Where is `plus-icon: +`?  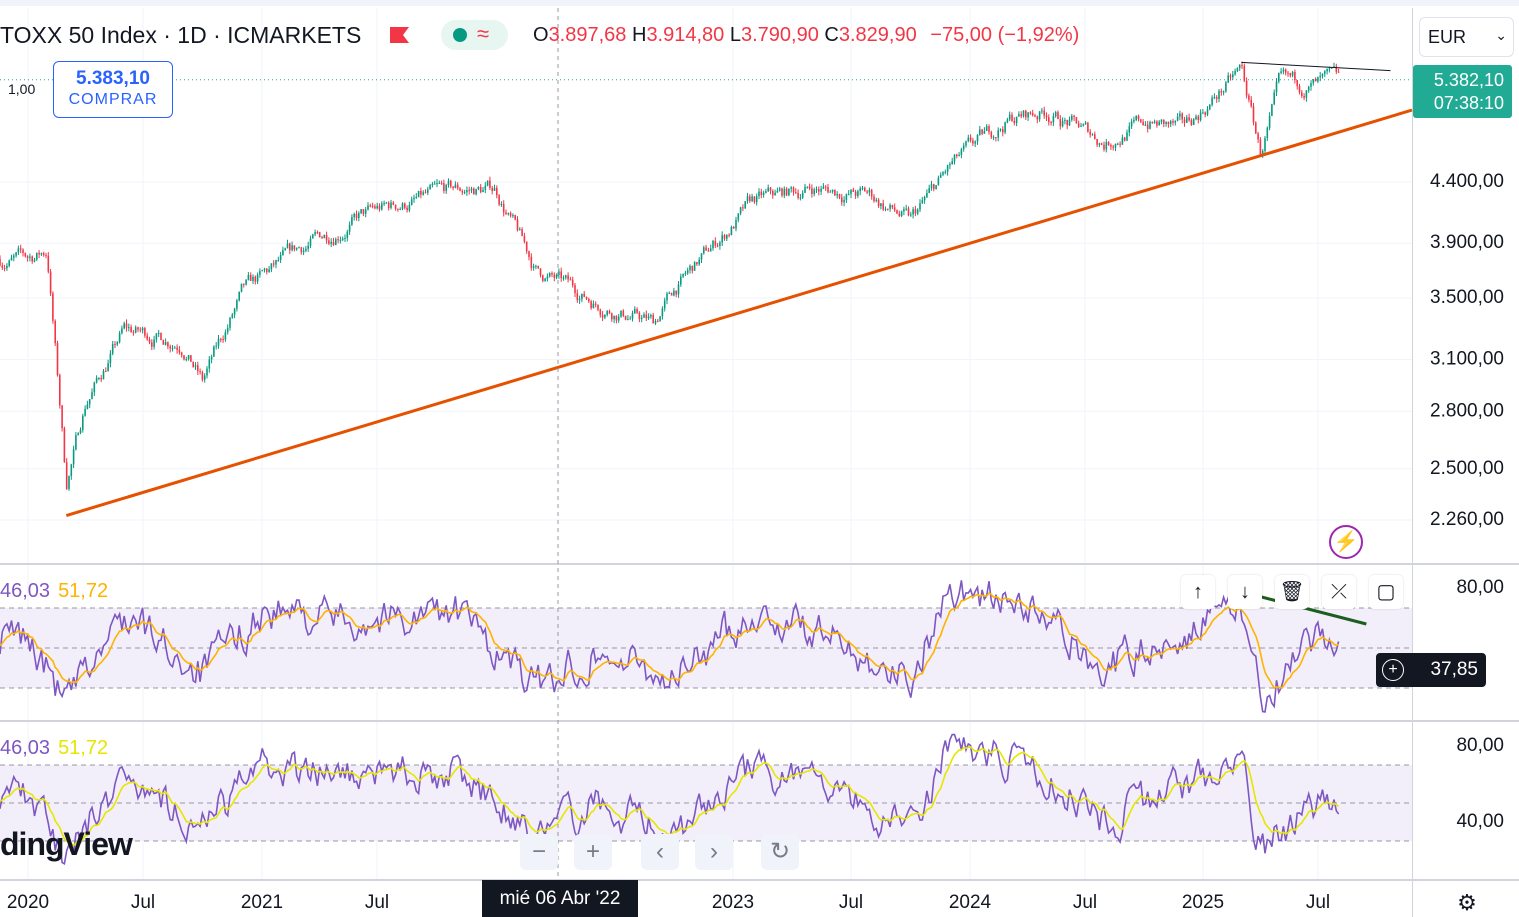
plus-icon: + is located at coordinates (1393, 670).